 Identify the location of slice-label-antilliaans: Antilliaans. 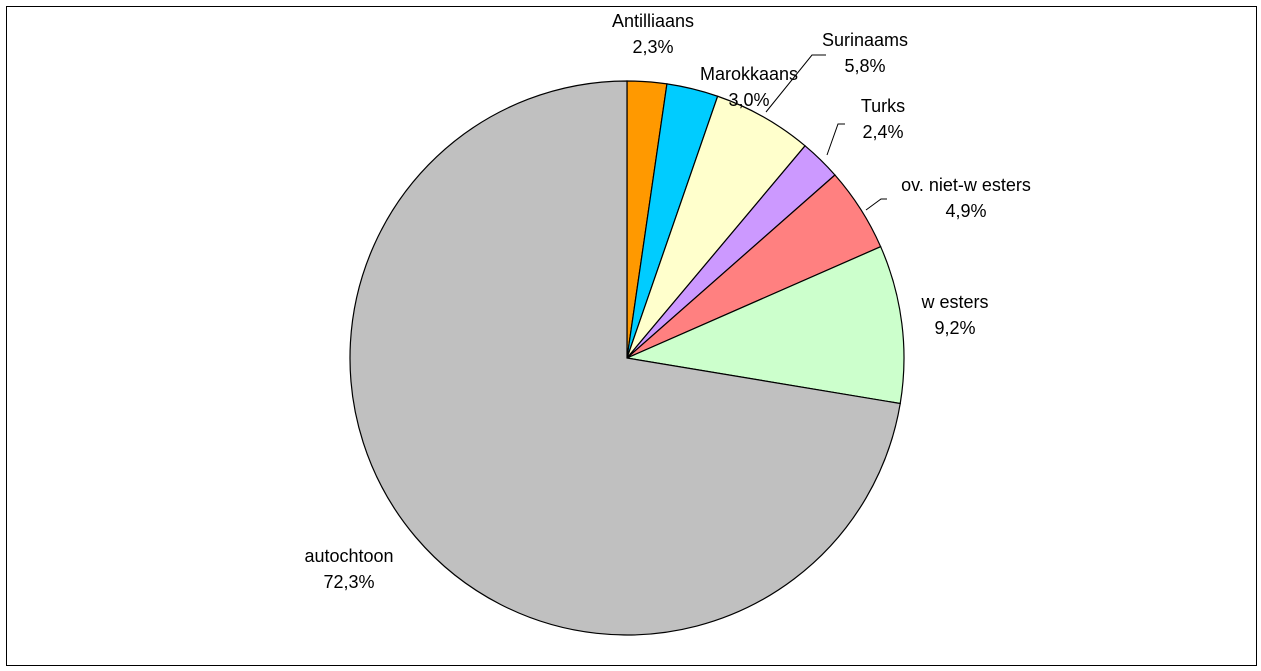
(653, 21).